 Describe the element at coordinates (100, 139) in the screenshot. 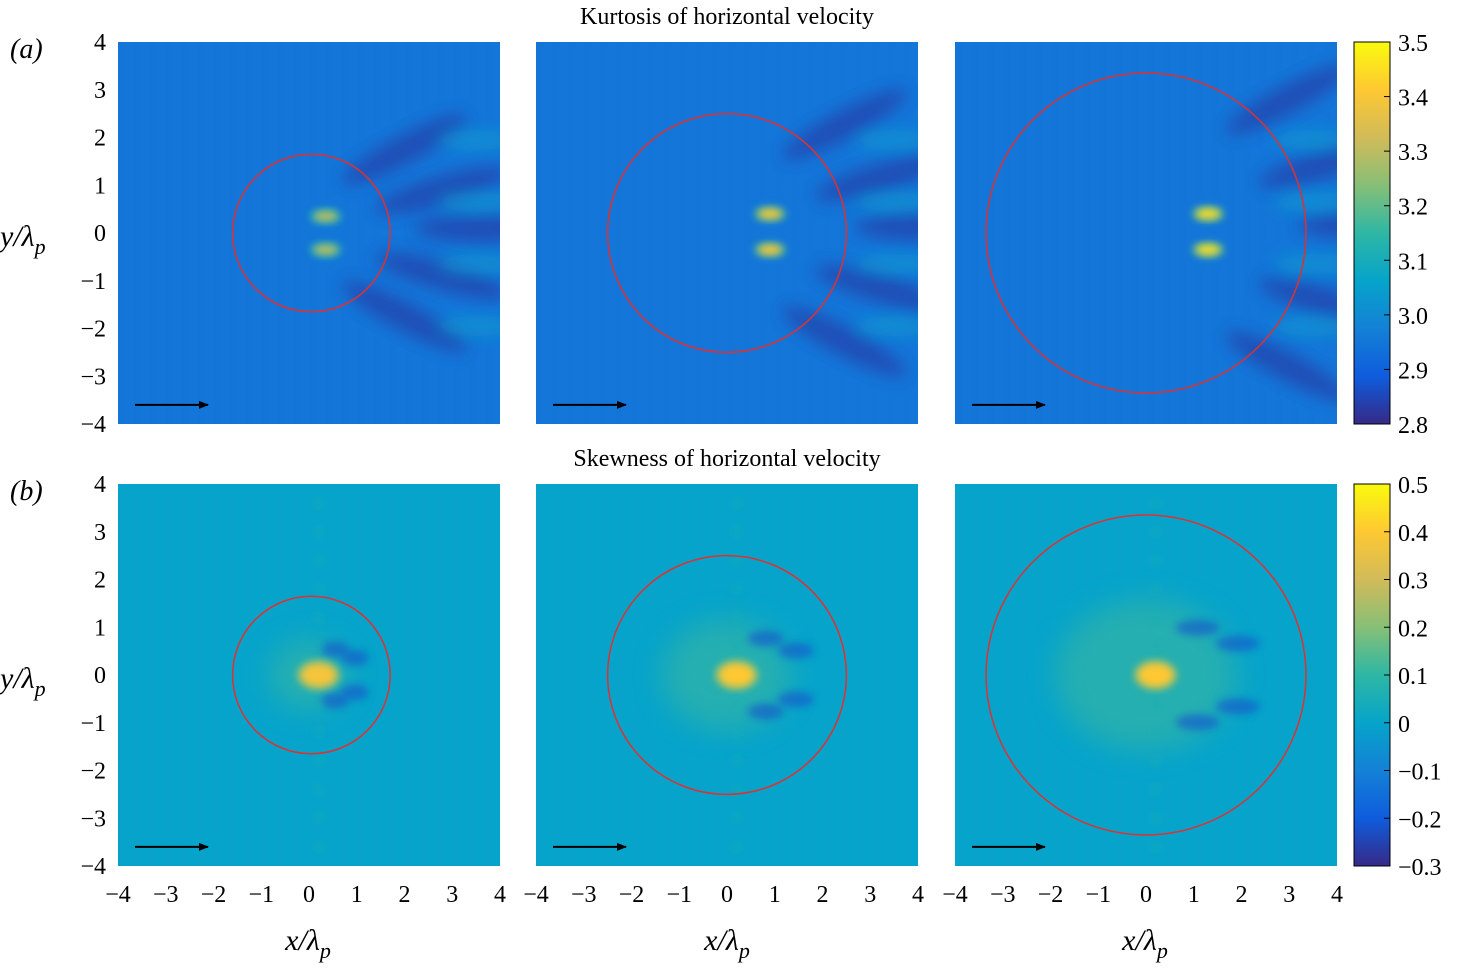

I see `y-tick-label: 2` at that location.